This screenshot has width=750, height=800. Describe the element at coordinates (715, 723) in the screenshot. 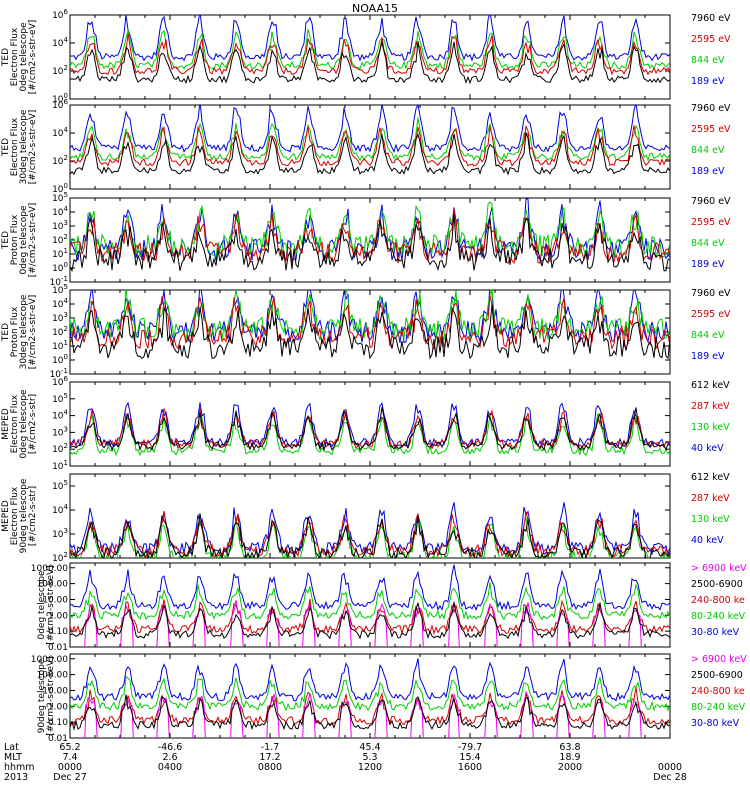

I see `legend-entry: 30-80 keV` at that location.